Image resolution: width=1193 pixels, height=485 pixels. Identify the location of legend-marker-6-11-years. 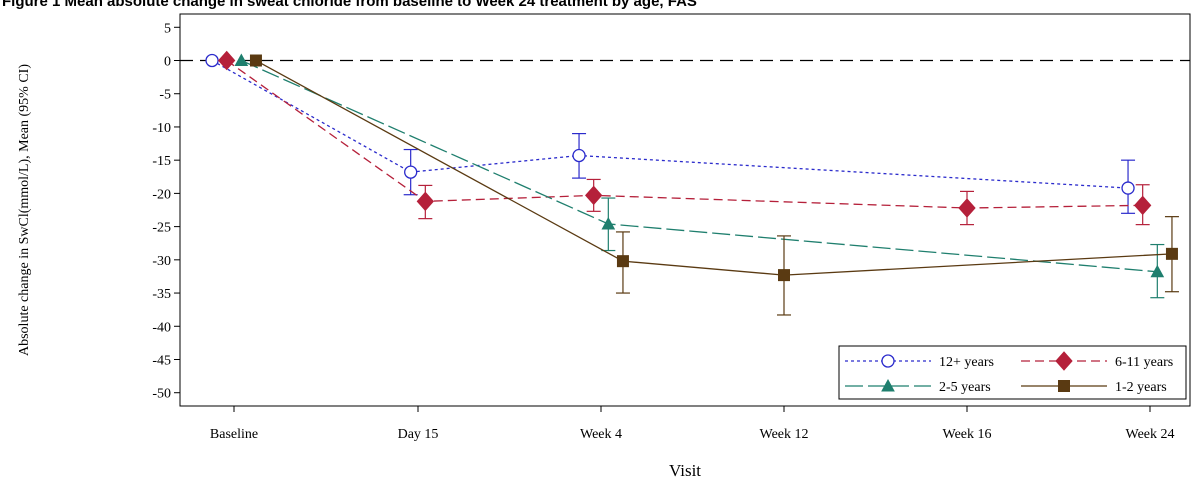
(1064, 361).